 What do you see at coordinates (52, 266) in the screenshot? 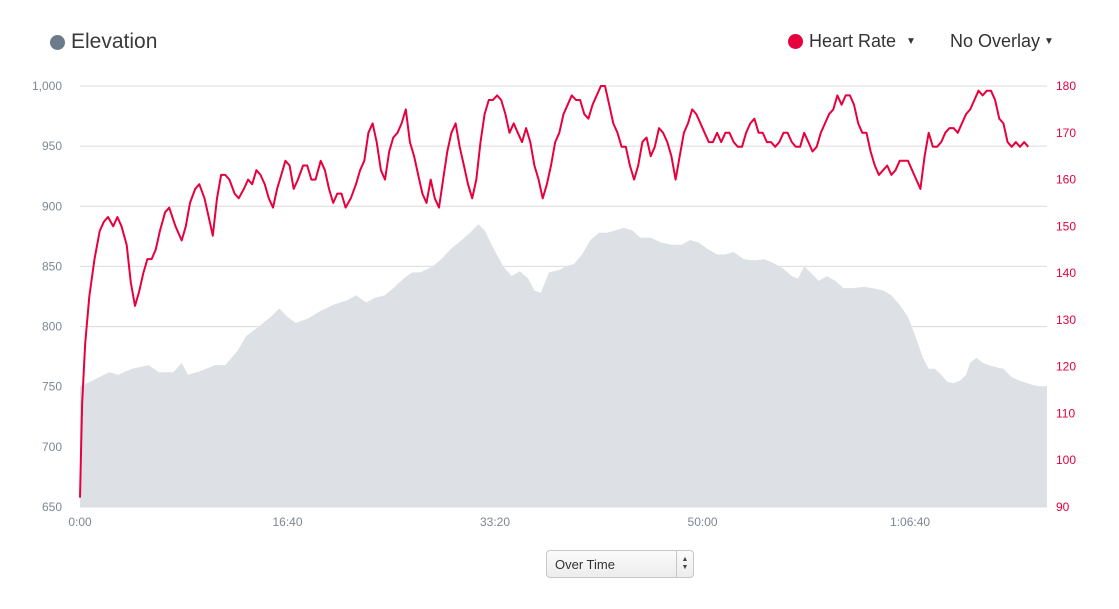
I see `left-axis-tick-label: 850` at bounding box center [52, 266].